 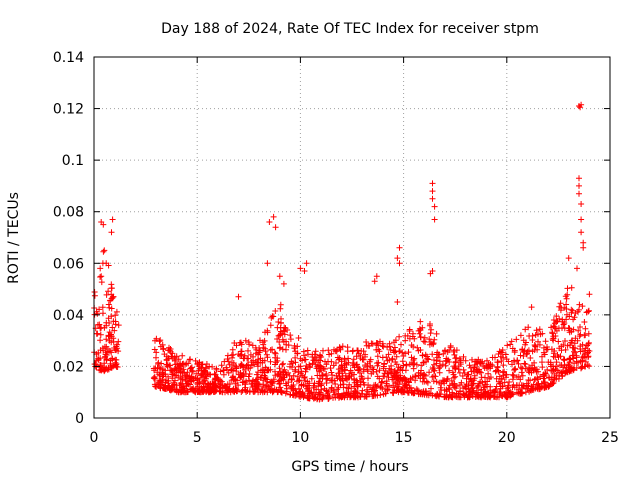 What do you see at coordinates (68, 316) in the screenshot?
I see `y-tick-label: 0.04` at bounding box center [68, 316].